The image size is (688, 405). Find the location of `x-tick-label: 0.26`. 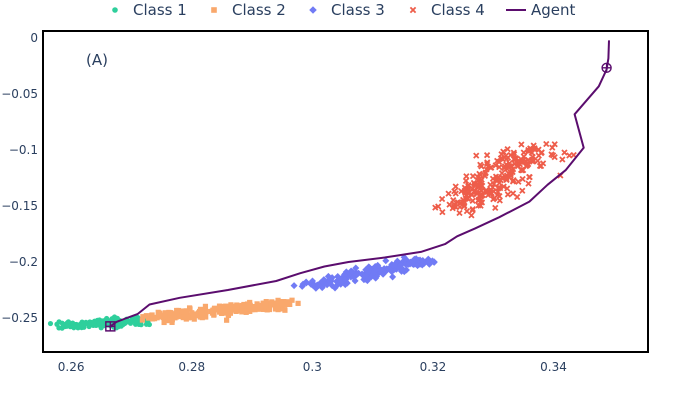

x-tick-label: 0.26 is located at coordinates (71, 367).